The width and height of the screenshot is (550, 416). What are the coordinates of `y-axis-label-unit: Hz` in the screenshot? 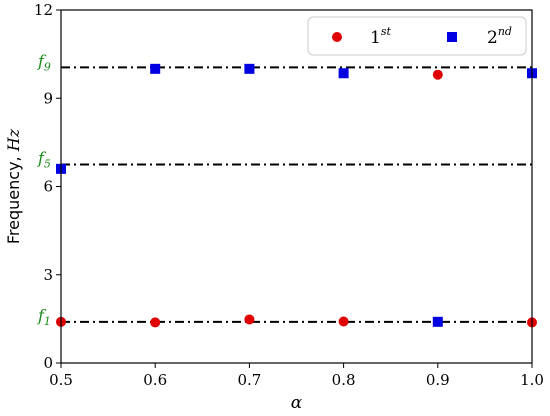 It's located at (13, 140).